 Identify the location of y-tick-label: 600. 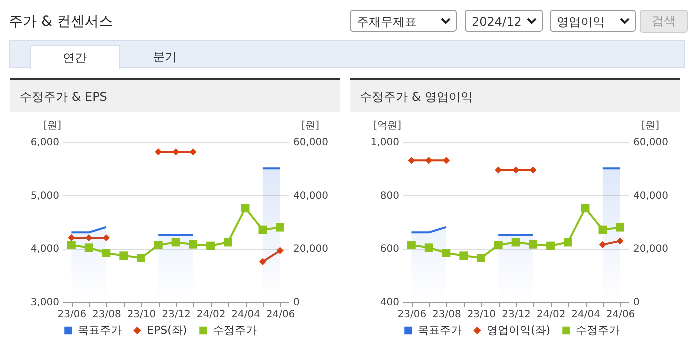
(390, 250).